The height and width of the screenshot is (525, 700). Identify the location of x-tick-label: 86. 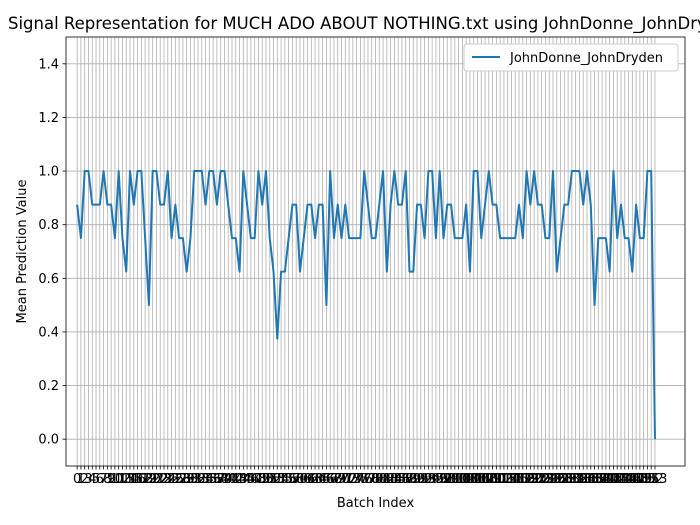
(402, 479).